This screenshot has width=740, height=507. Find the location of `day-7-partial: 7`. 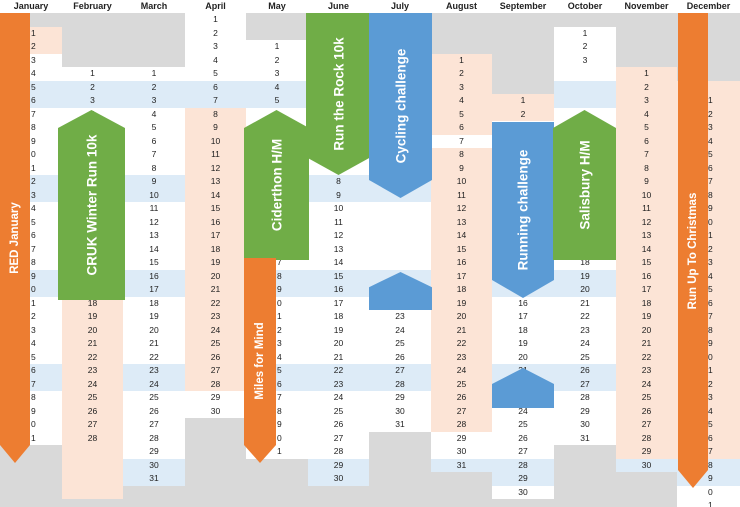

day-7-partial: 7 is located at coordinates (33, 113).